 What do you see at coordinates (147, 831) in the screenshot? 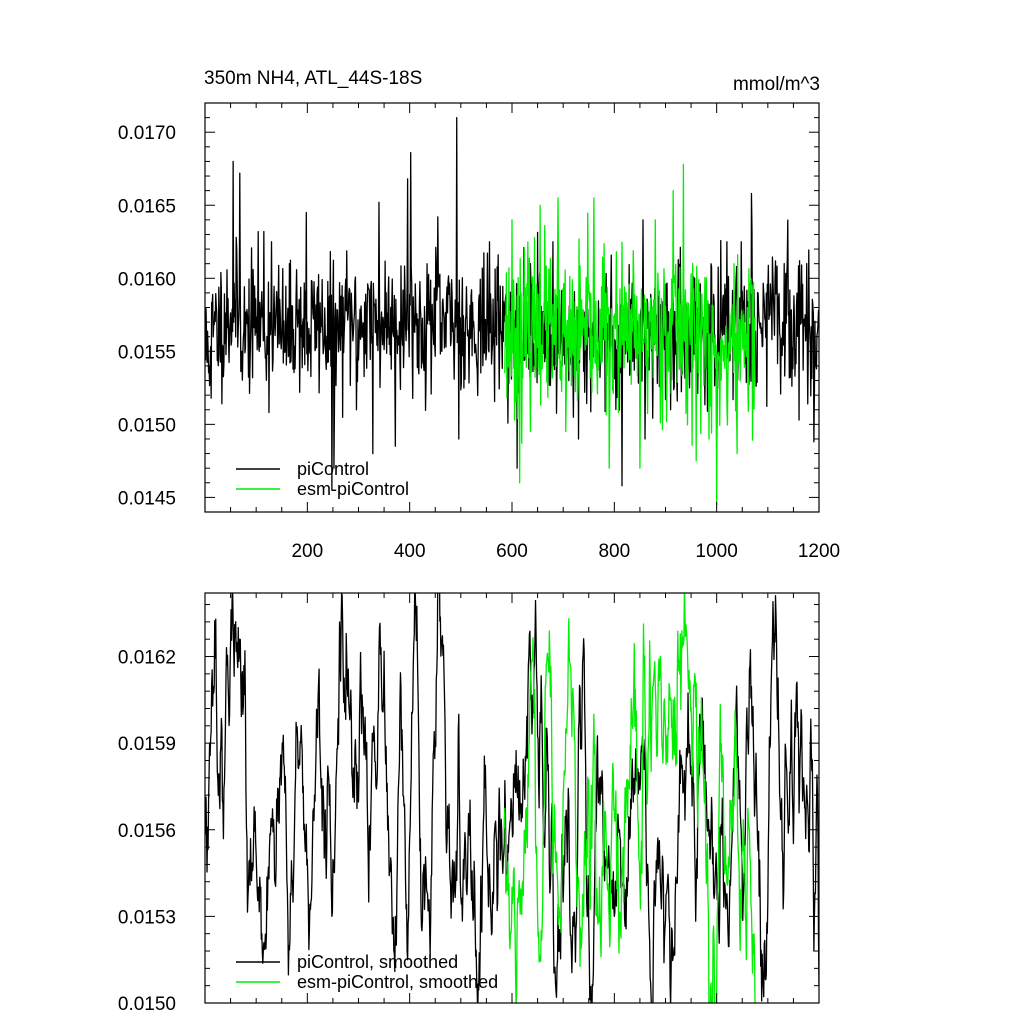
I see `y-tick-label-bottom: 0.0156` at bounding box center [147, 831].